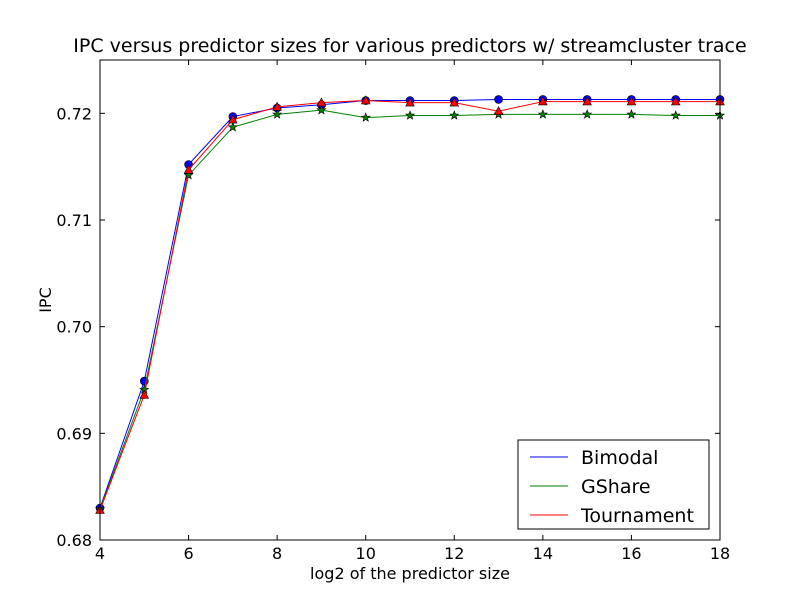  I want to click on x-tick-label: 10, so click(366, 553).